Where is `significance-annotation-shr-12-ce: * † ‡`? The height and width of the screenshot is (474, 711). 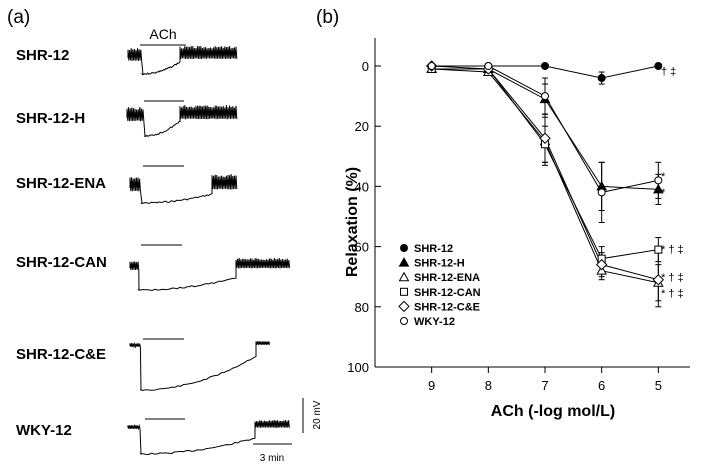 significance-annotation-shr-12-ce: * † ‡ is located at coordinates (672, 278).